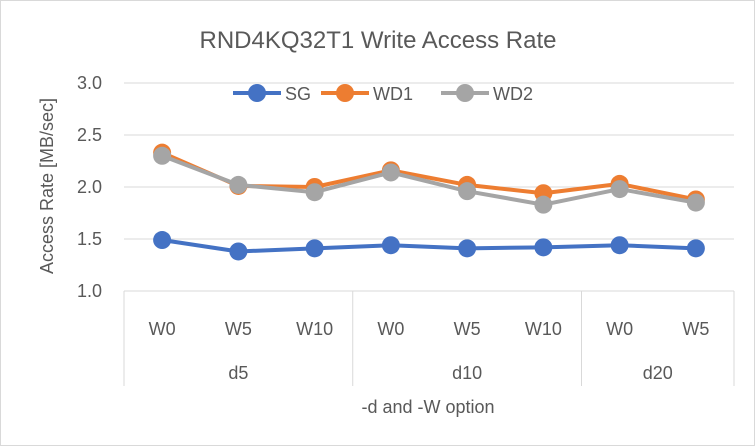 Image resolution: width=755 pixels, height=446 pixels. What do you see at coordinates (89, 135) in the screenshot?
I see `y-tick-label: 2.5` at bounding box center [89, 135].